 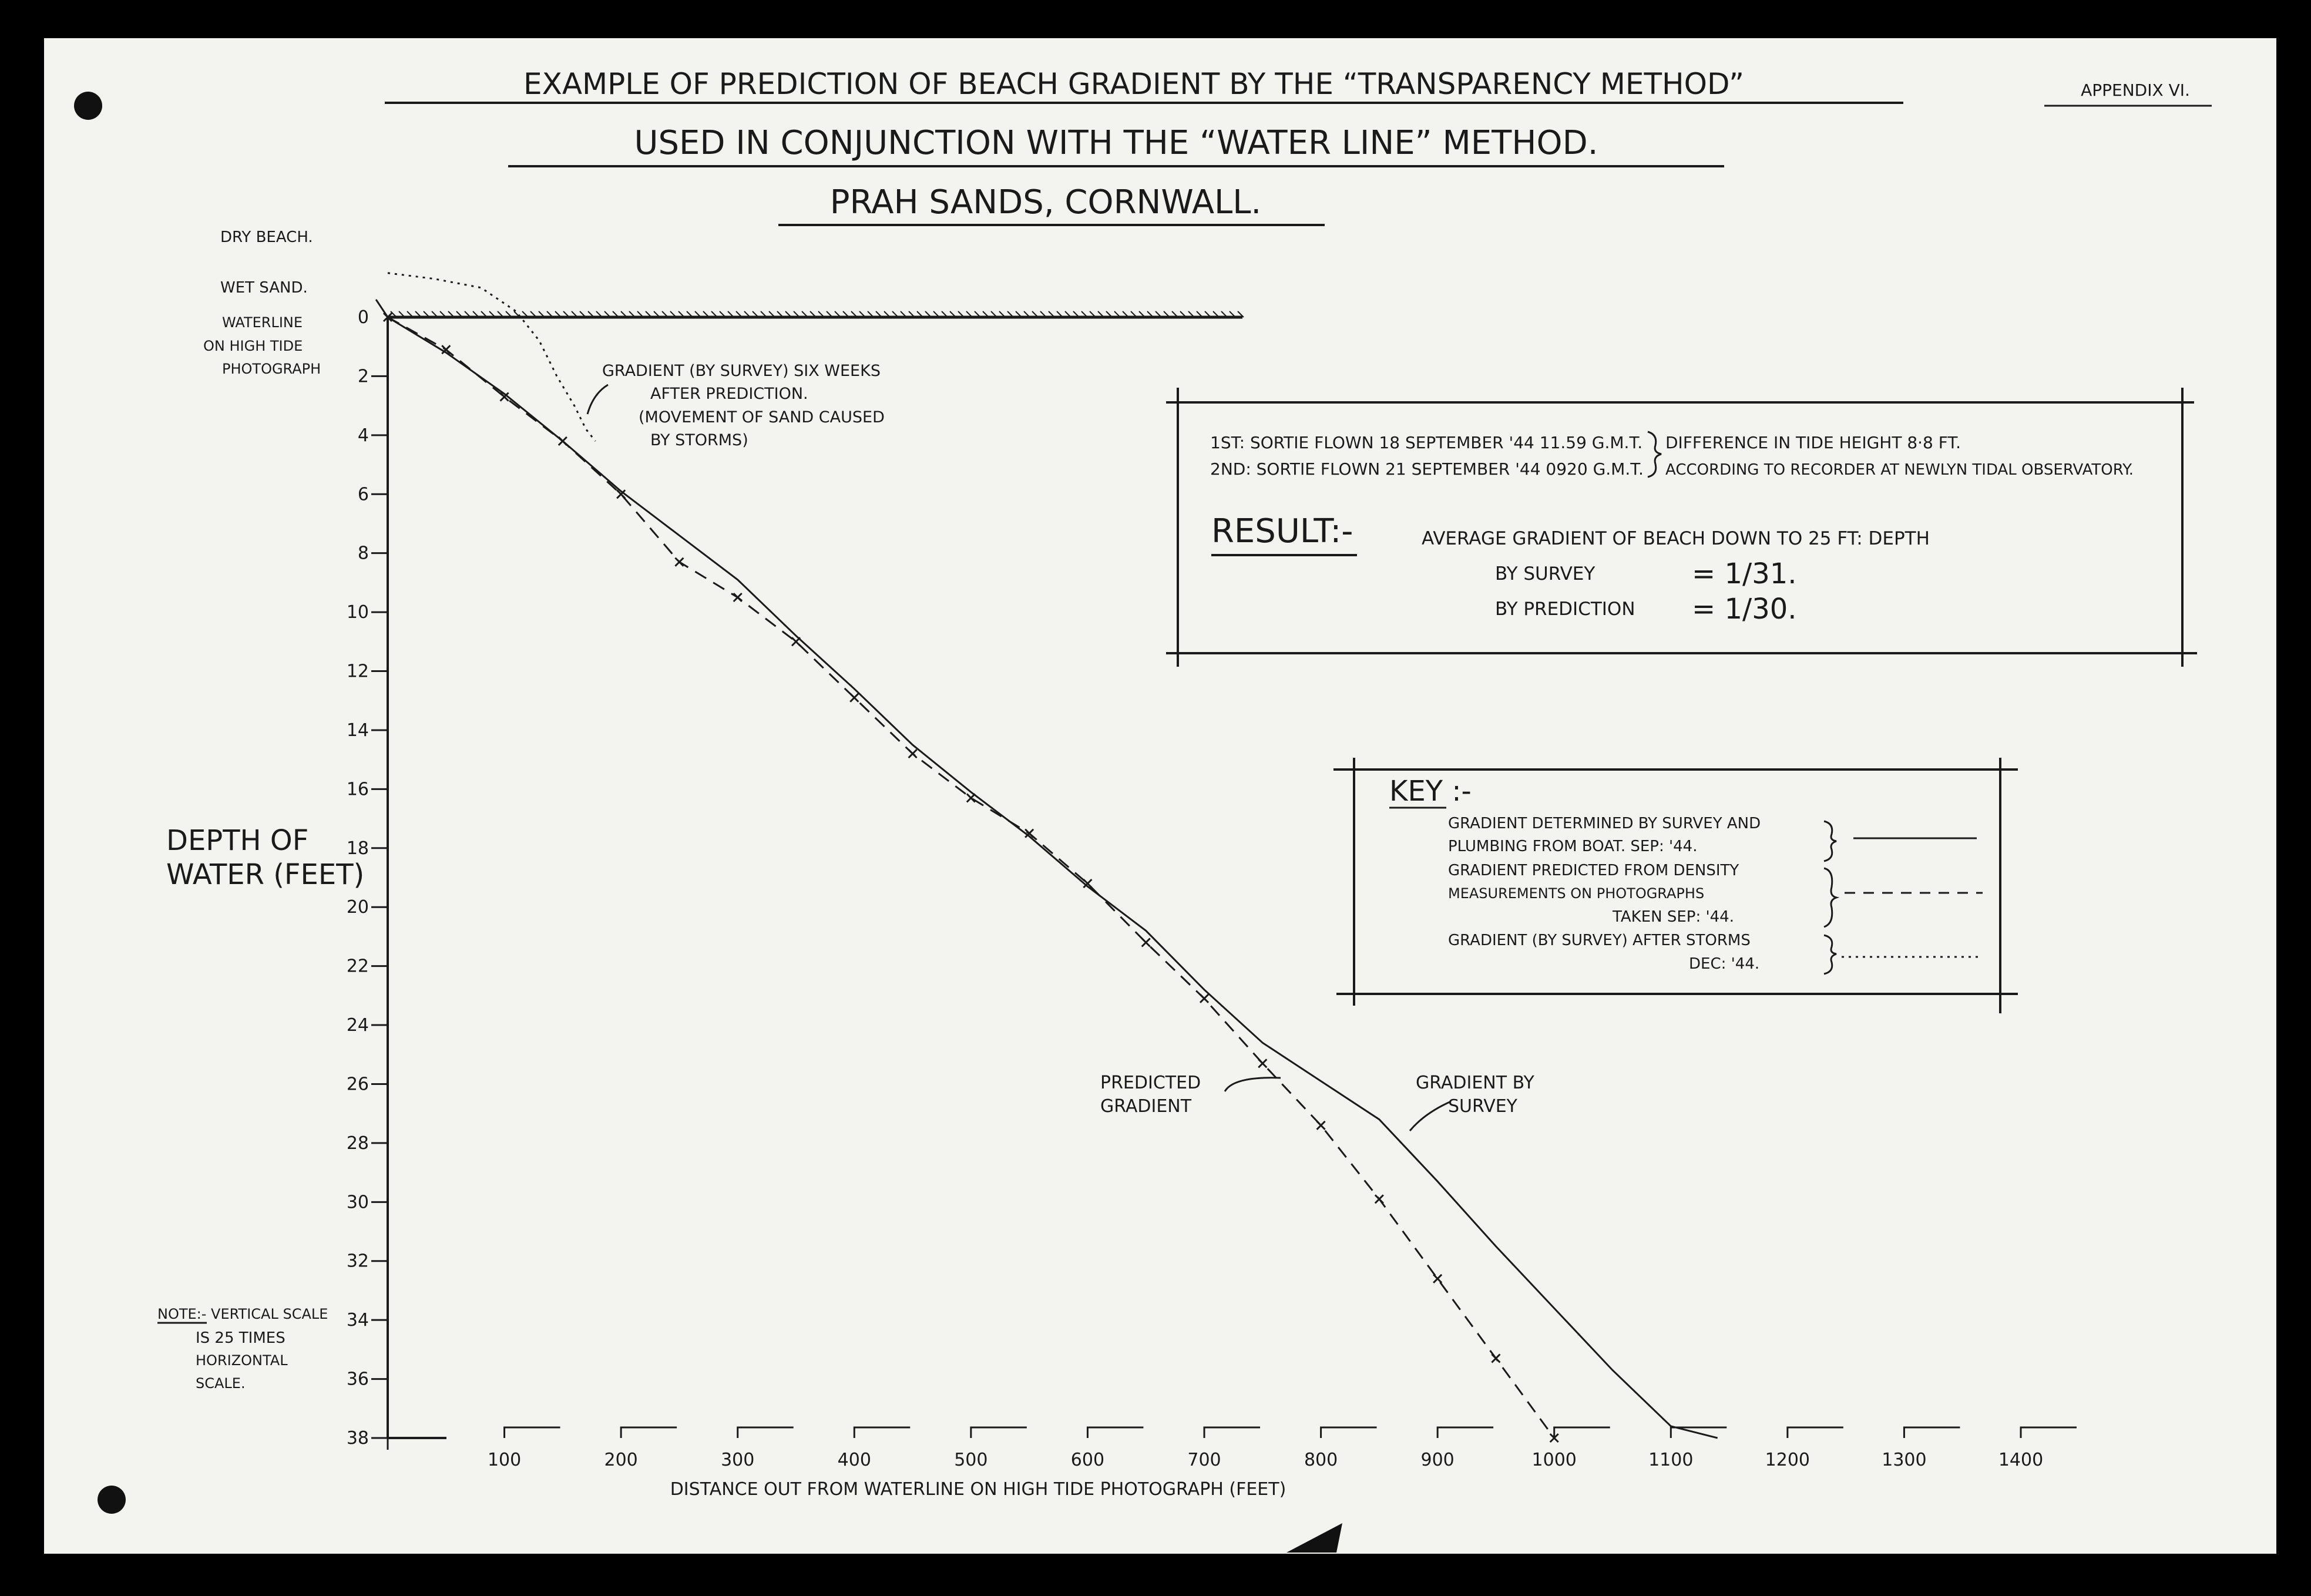 I want to click on y-tick-label: 16, so click(x=358, y=789).